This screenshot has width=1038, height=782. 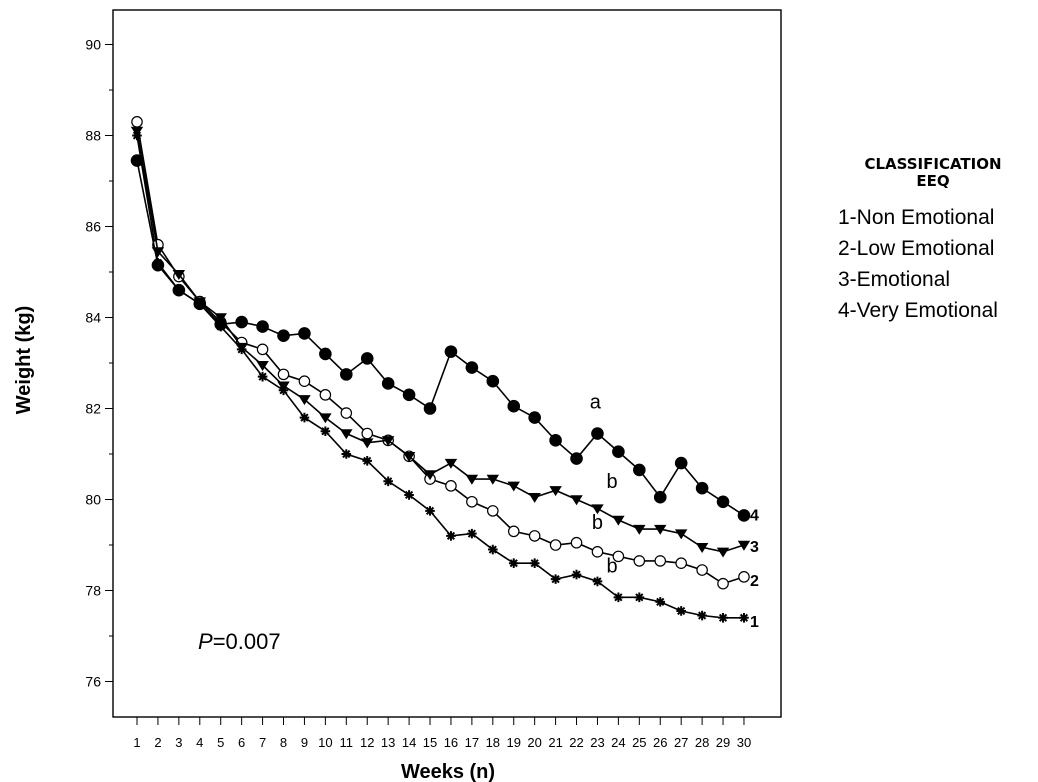 I want to click on x-tick-label: 20, so click(x=534, y=742).